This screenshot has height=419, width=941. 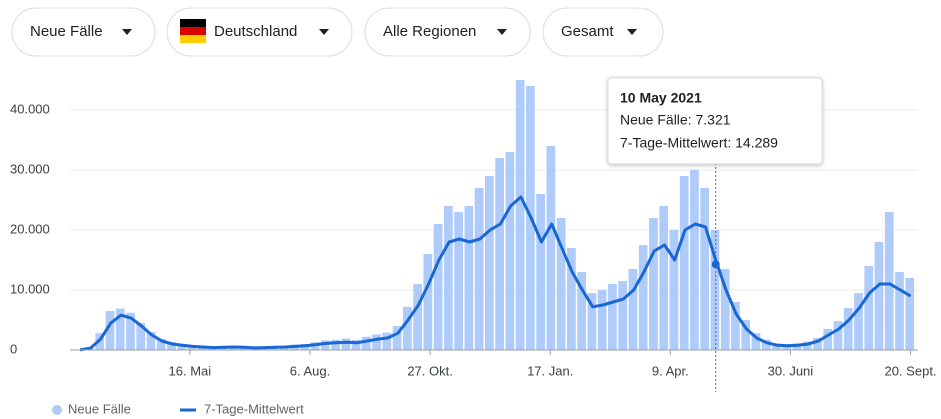 What do you see at coordinates (670, 370) in the screenshot?
I see `x-tick-label: 9. Apr.` at bounding box center [670, 370].